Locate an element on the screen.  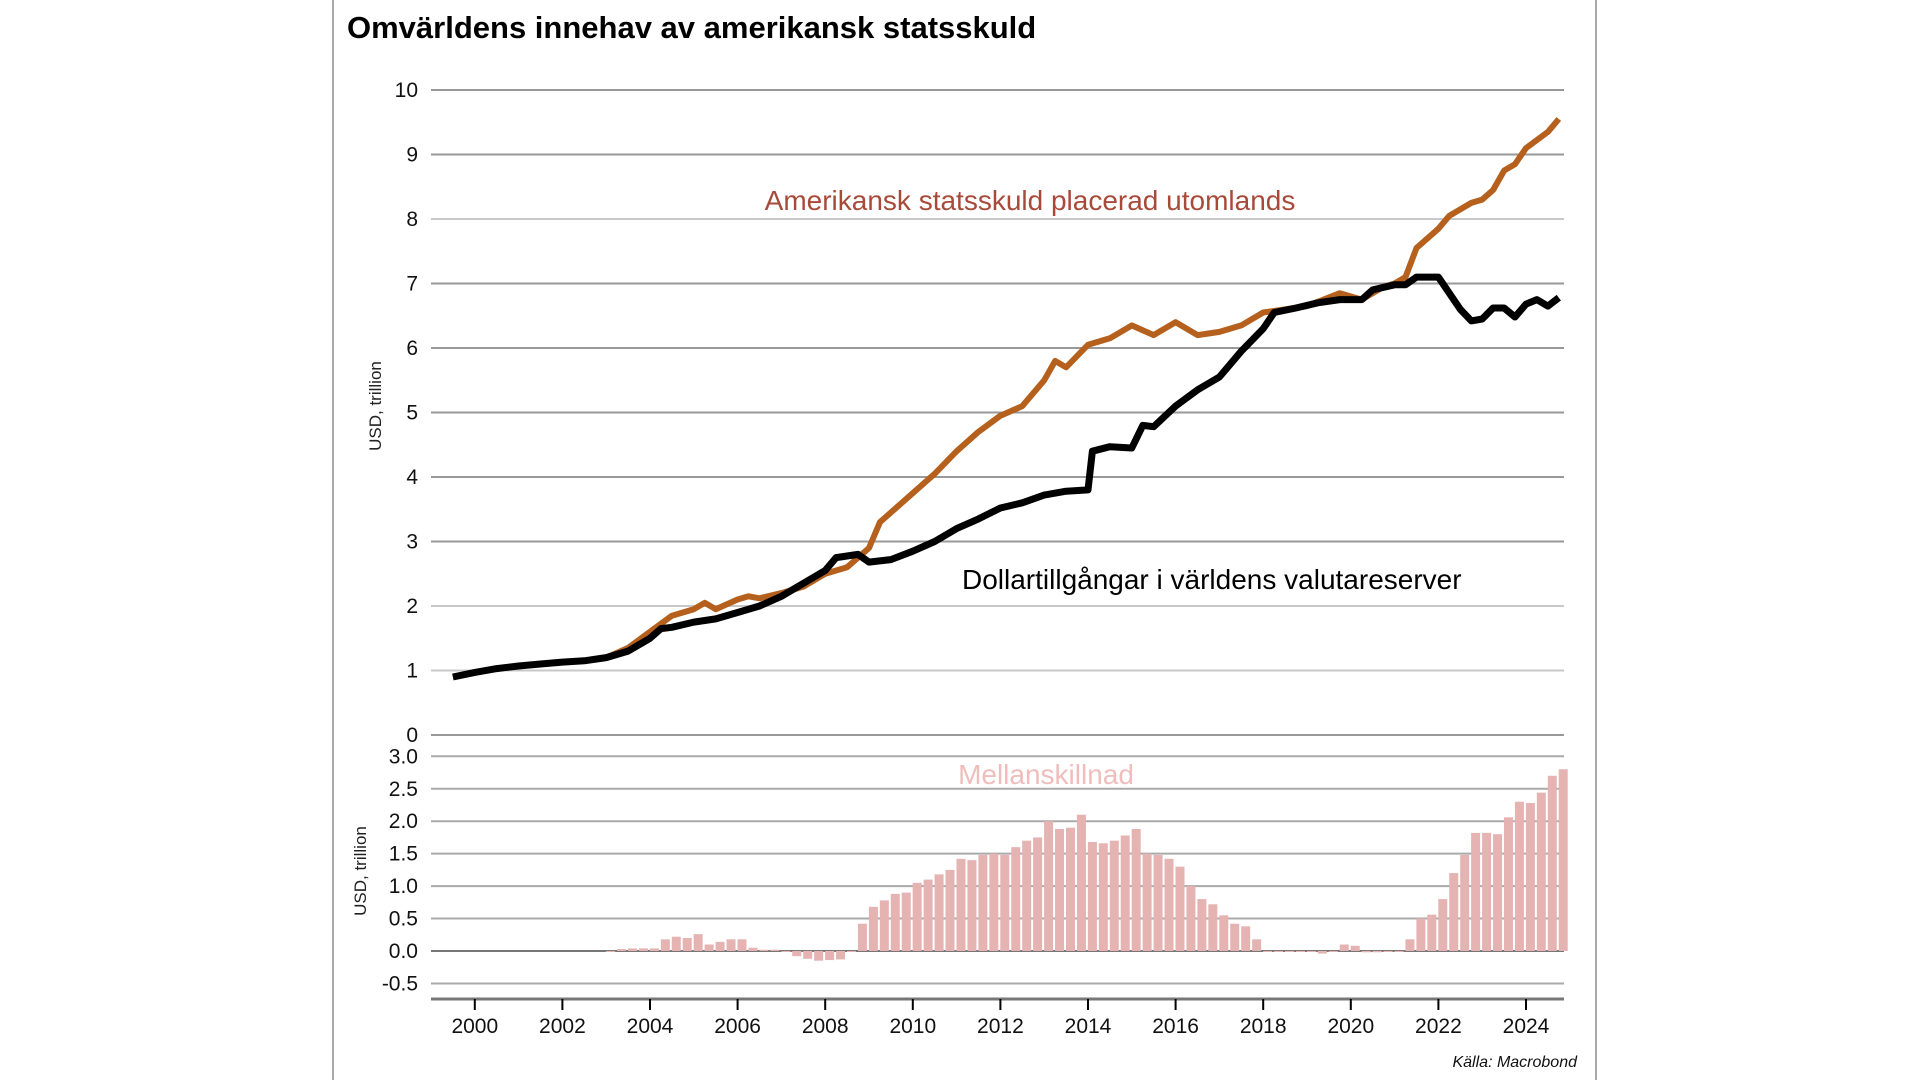
y-tick-label: 9 is located at coordinates (412, 155).